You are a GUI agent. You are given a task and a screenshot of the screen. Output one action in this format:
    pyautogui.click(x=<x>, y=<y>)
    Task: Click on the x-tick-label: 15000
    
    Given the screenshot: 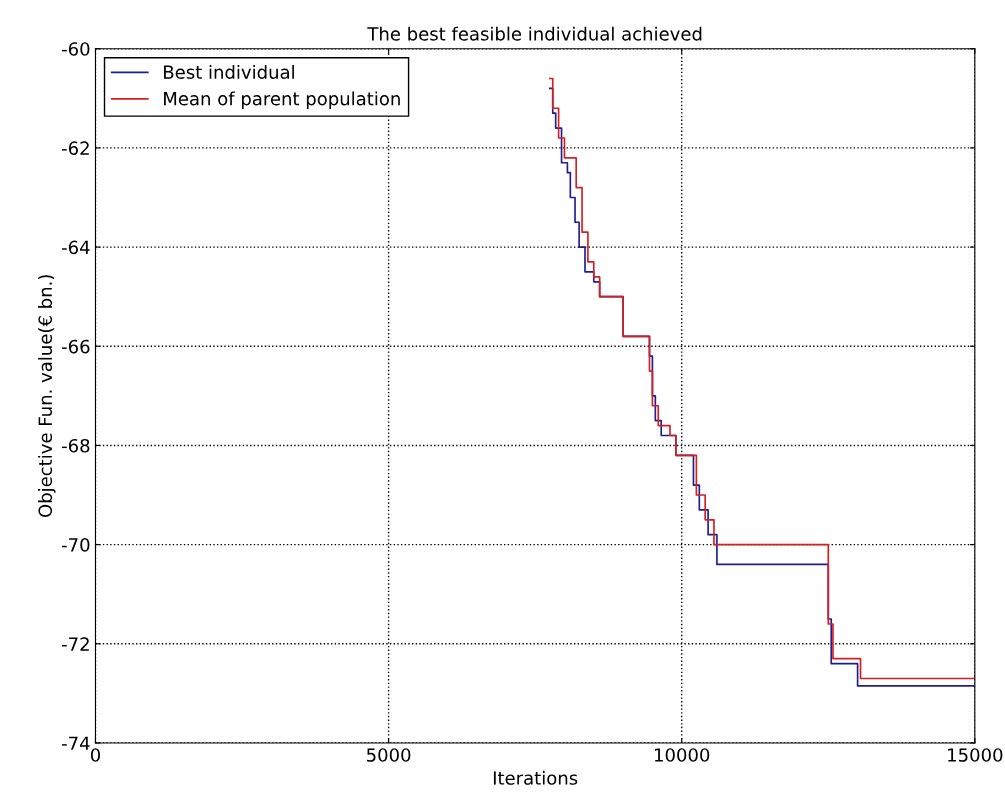 What is the action you would take?
    pyautogui.click(x=975, y=755)
    